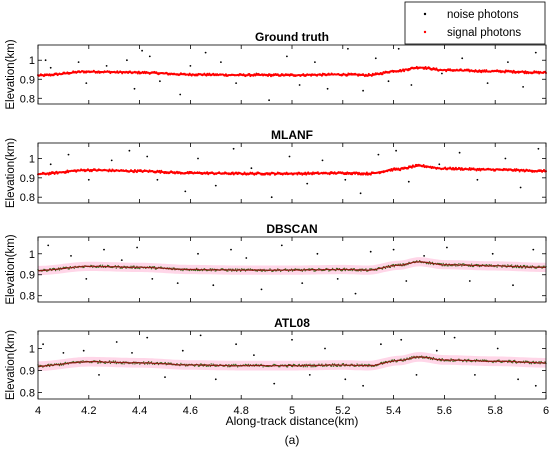 Image resolution: width=550 pixels, height=452 pixels. What do you see at coordinates (292, 323) in the screenshot?
I see `panel-title: ATL08` at bounding box center [292, 323].